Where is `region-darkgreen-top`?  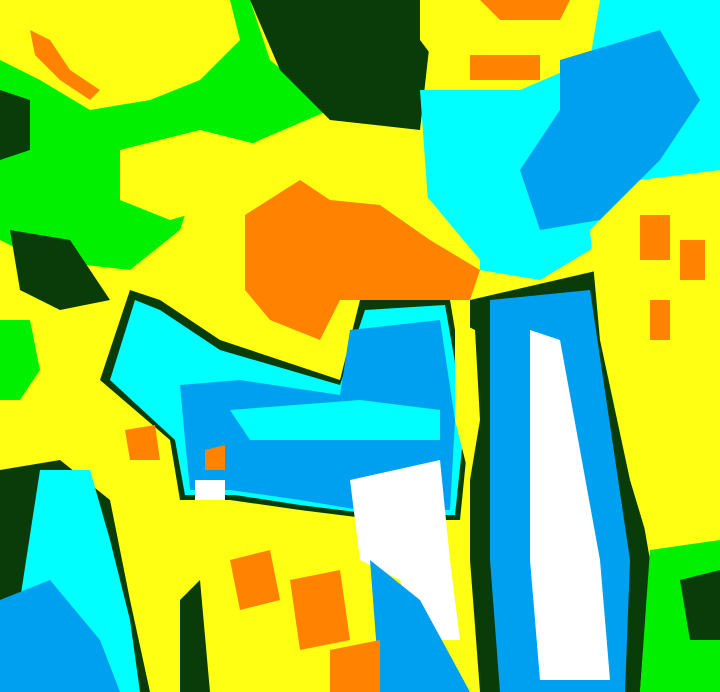
region-darkgreen-top is located at coordinates (360, 65).